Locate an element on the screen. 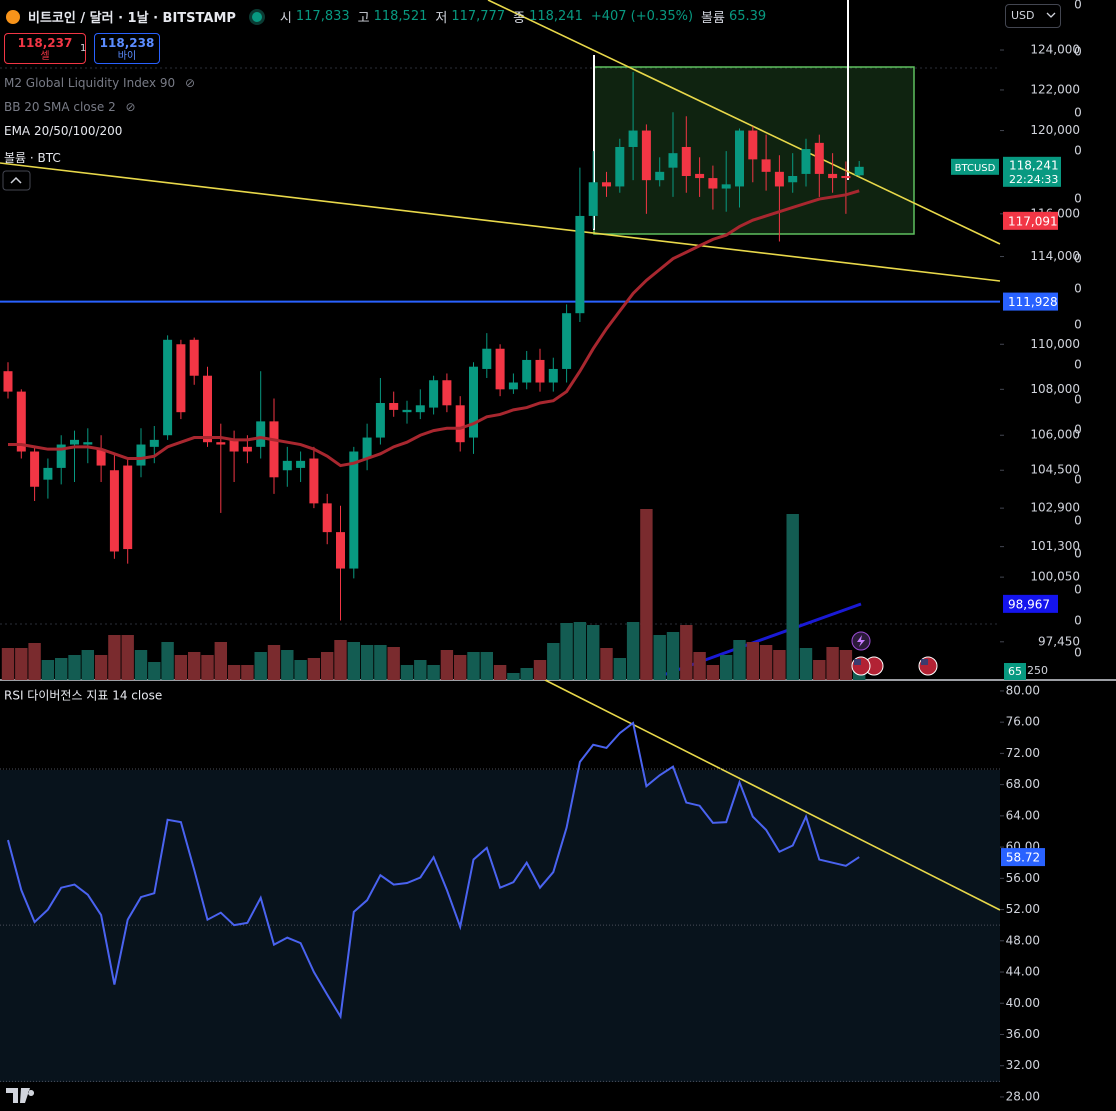 The width and height of the screenshot is (1116, 1111). coin-icon is located at coordinates (13, 16).